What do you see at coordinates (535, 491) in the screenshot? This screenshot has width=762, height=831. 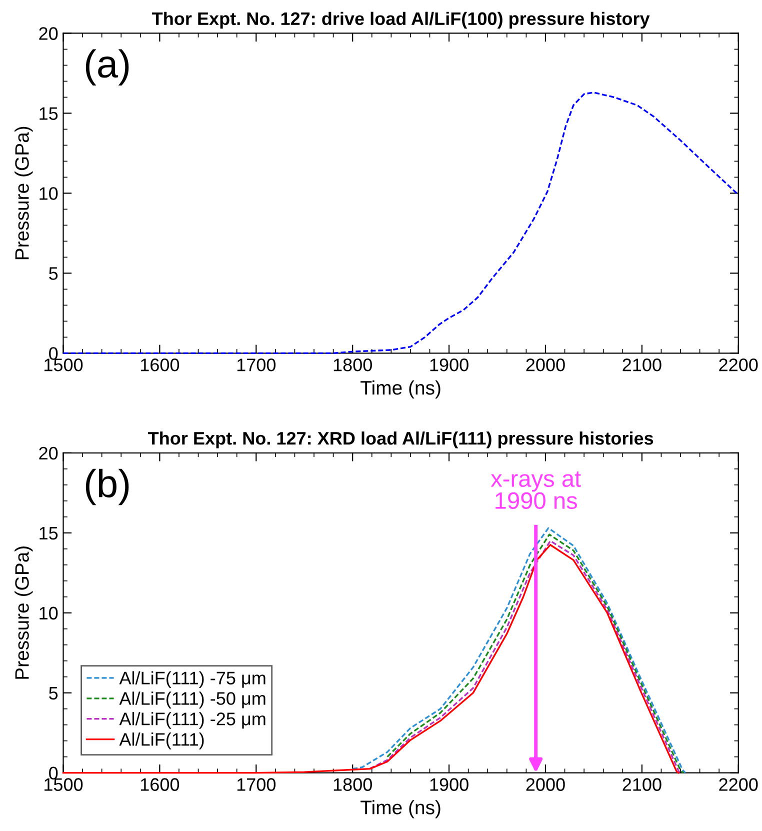 I see `ref-line-label: x-rays at 1990 ns` at bounding box center [535, 491].